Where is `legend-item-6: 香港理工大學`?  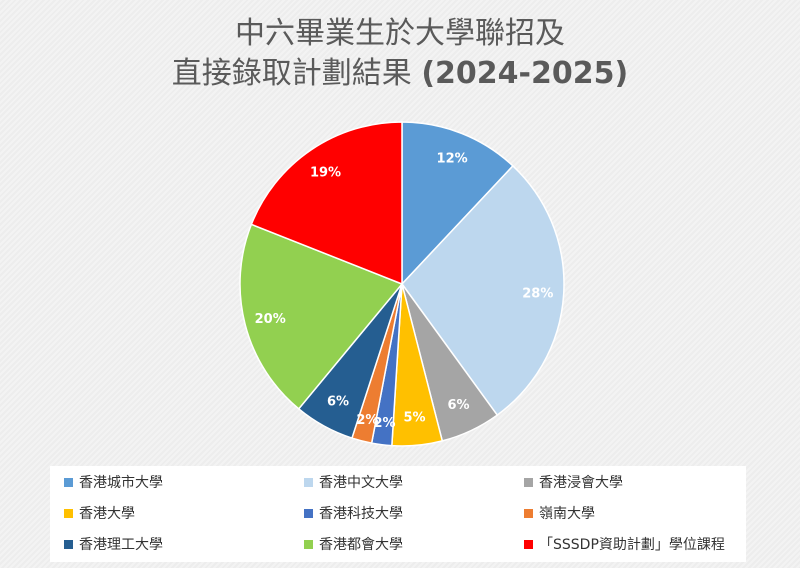
legend-item-6: 香港理工大學 is located at coordinates (113, 545).